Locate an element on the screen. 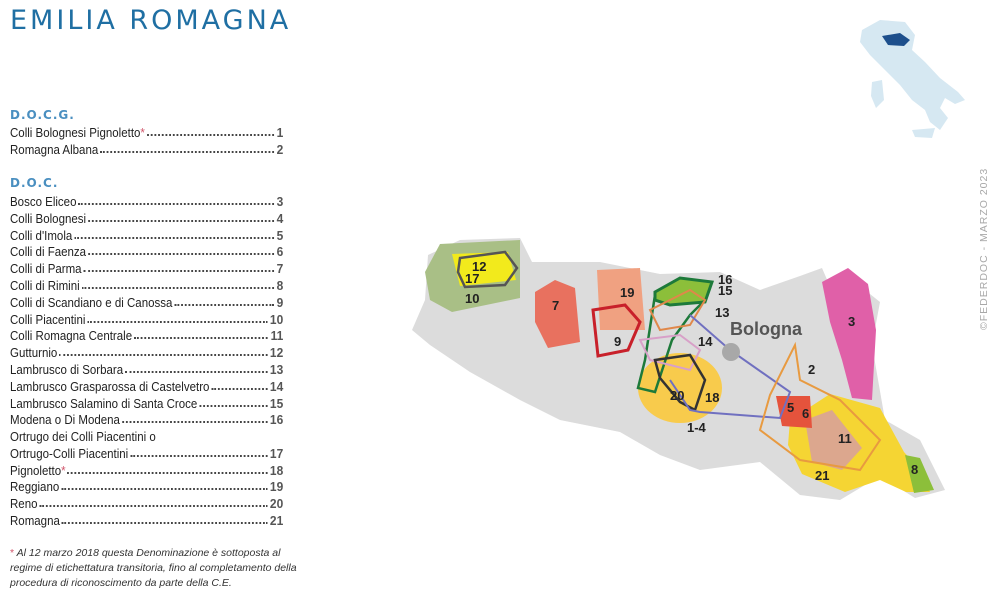 The image size is (1000, 598). label-12: 12 is located at coordinates (479, 266).